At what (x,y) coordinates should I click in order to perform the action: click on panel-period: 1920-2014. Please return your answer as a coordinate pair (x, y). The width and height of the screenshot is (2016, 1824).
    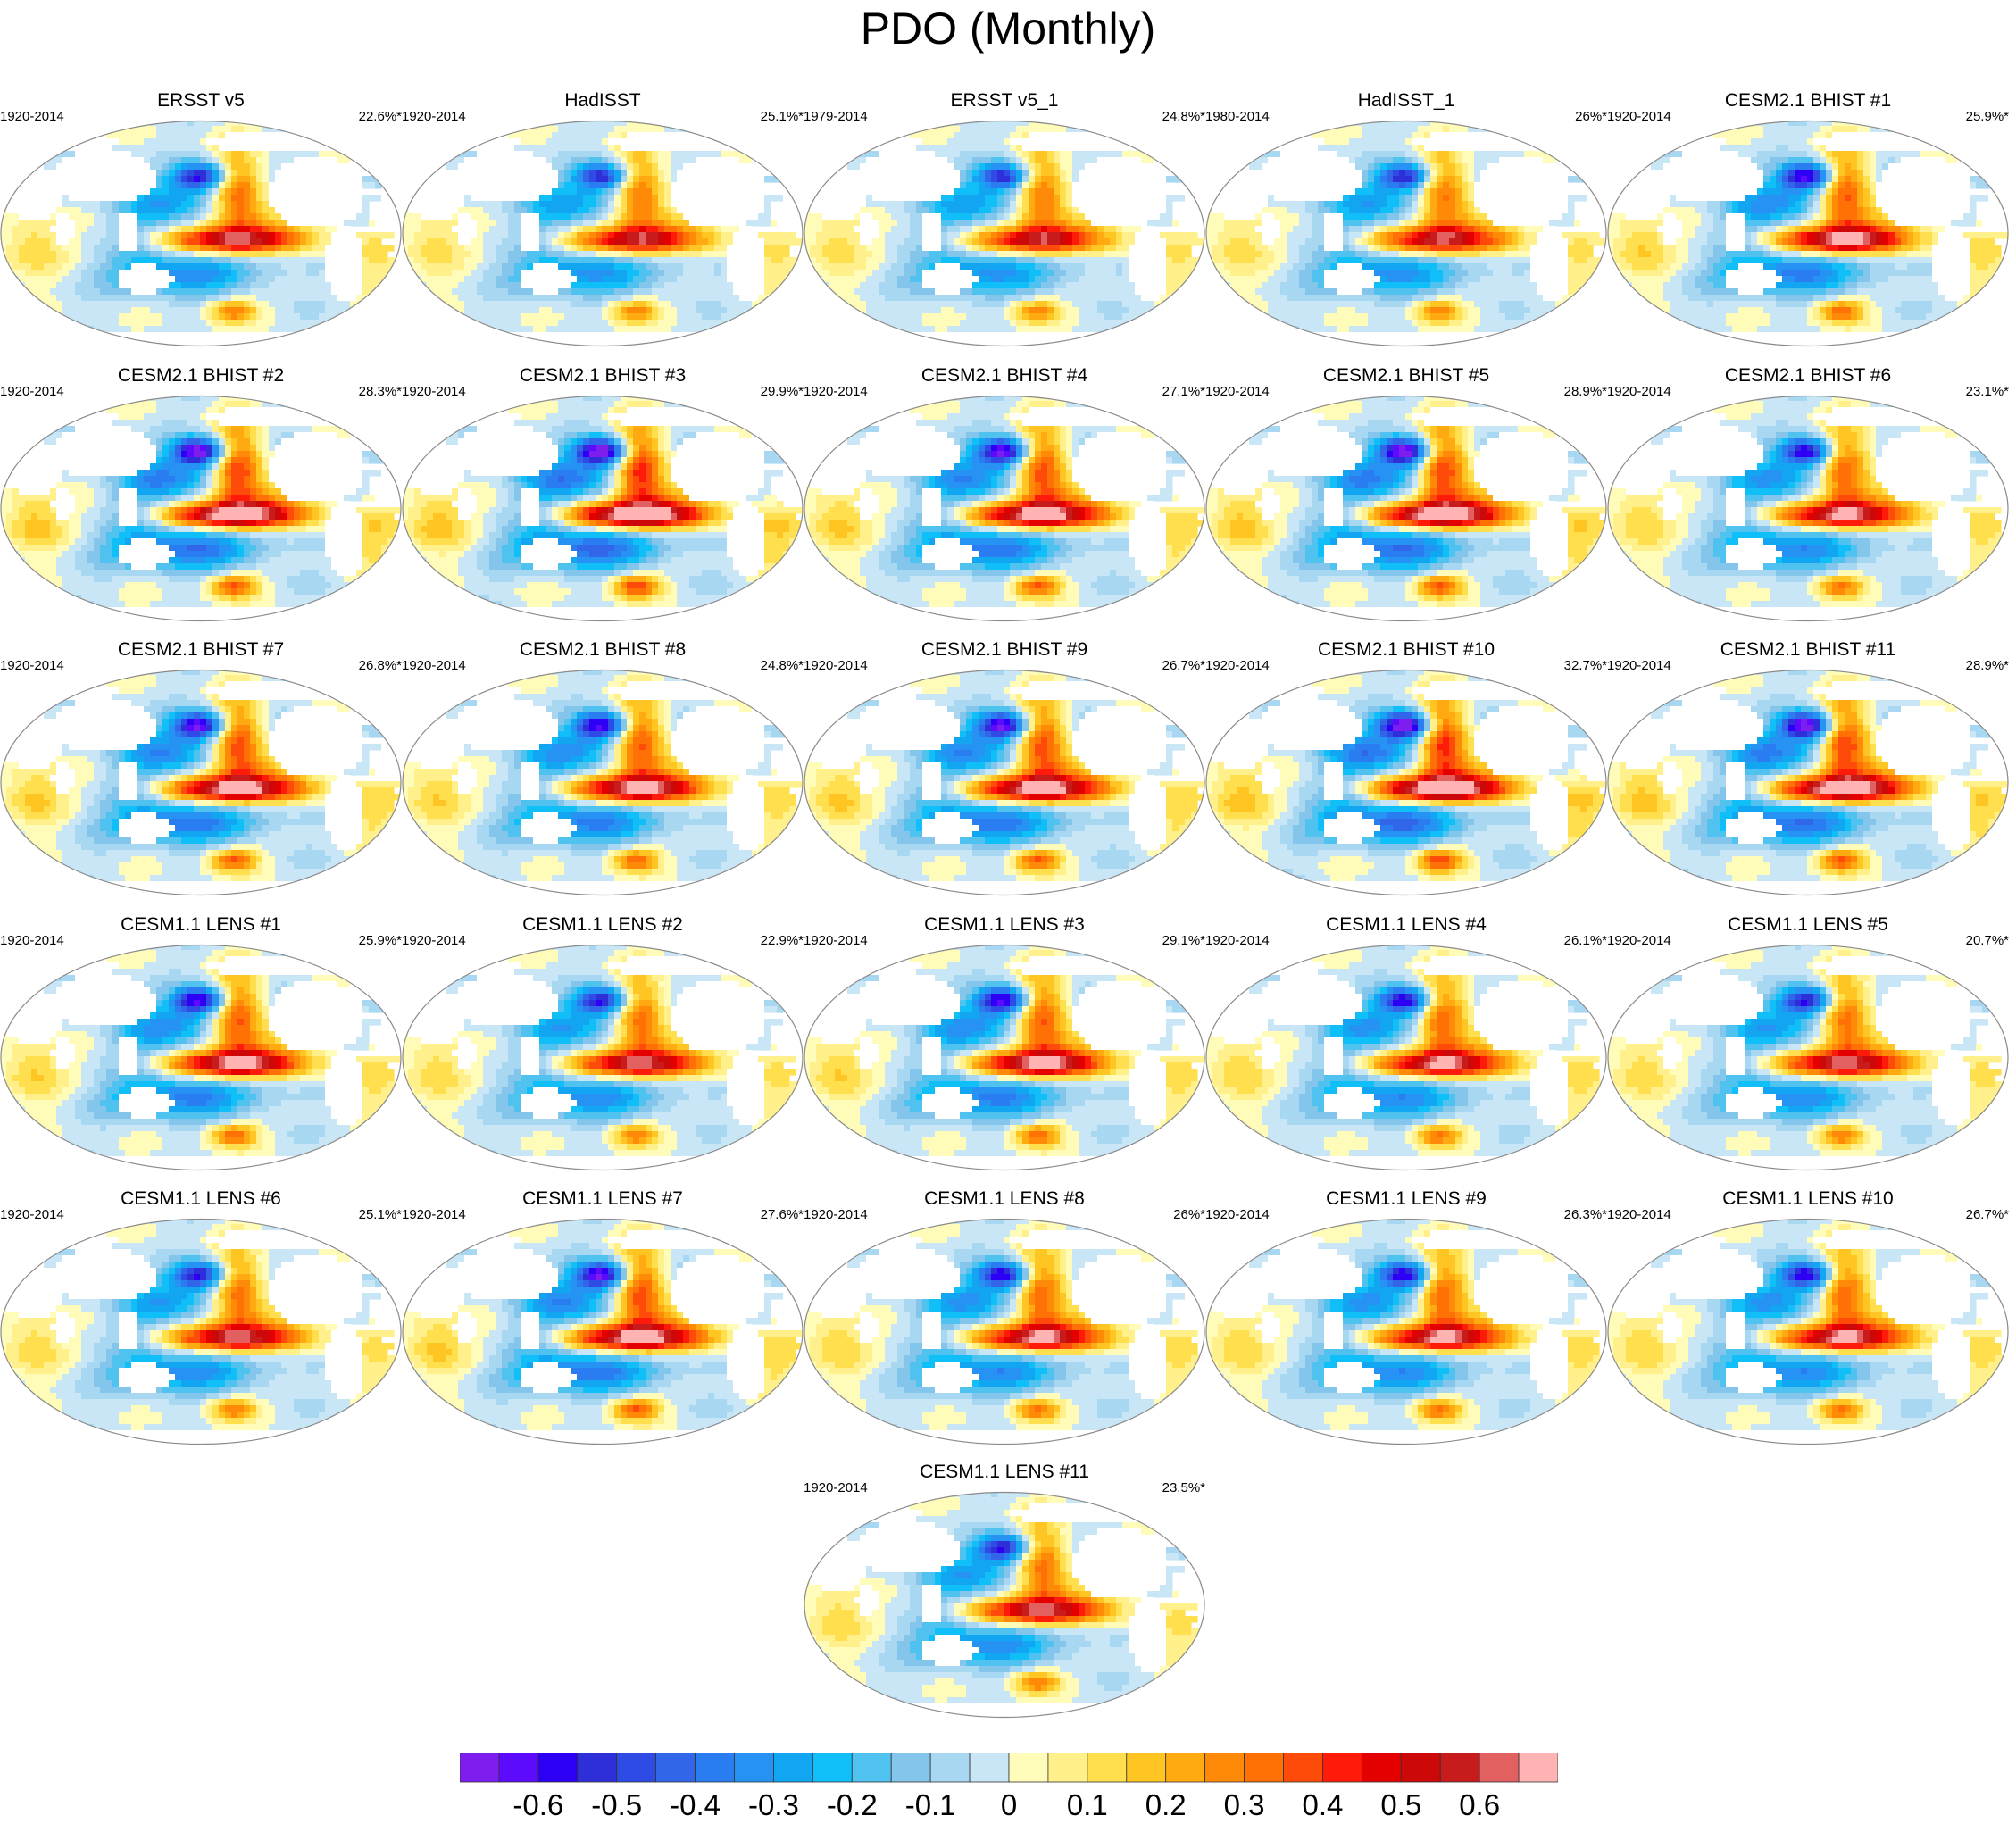
    Looking at the image, I should click on (1639, 117).